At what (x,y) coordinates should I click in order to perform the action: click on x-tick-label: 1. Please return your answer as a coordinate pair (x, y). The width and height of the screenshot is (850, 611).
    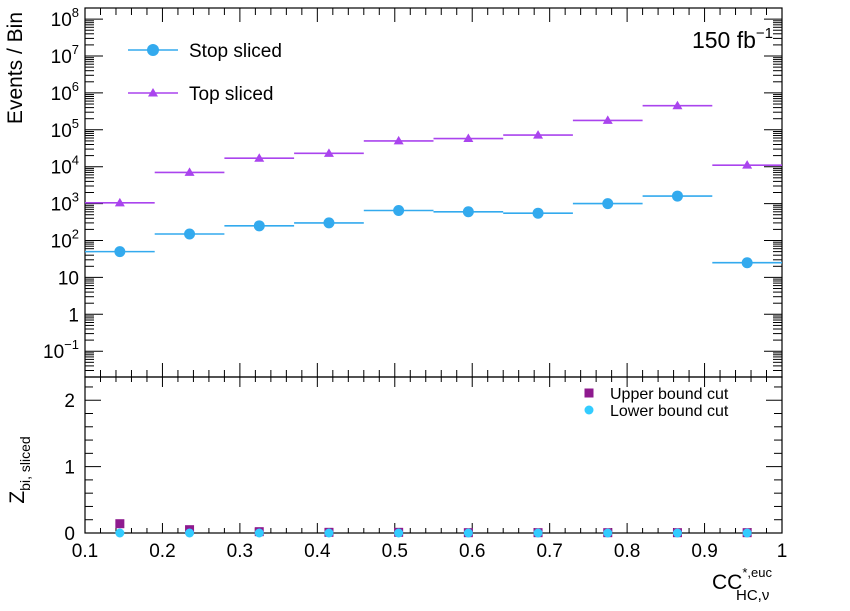
    Looking at the image, I should click on (782, 551).